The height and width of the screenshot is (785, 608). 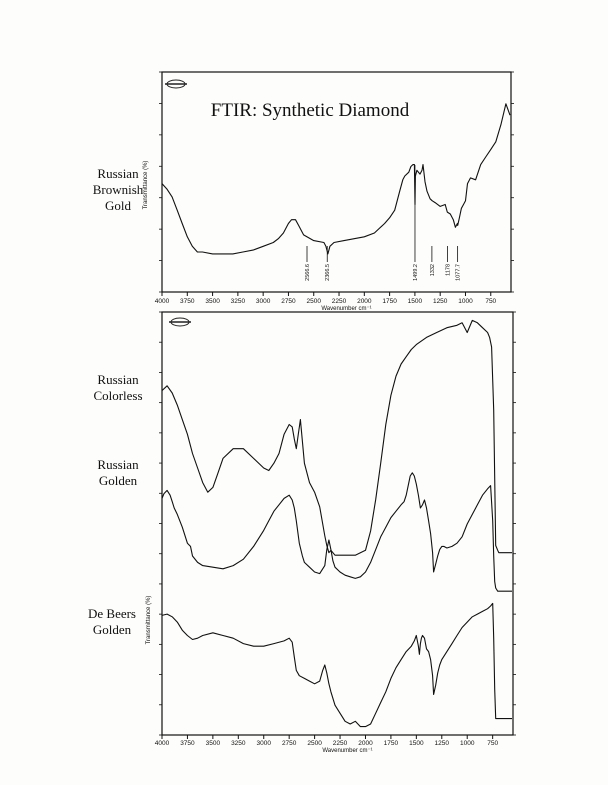 I want to click on bottom-x-tick-label: 3750, so click(x=187, y=743).